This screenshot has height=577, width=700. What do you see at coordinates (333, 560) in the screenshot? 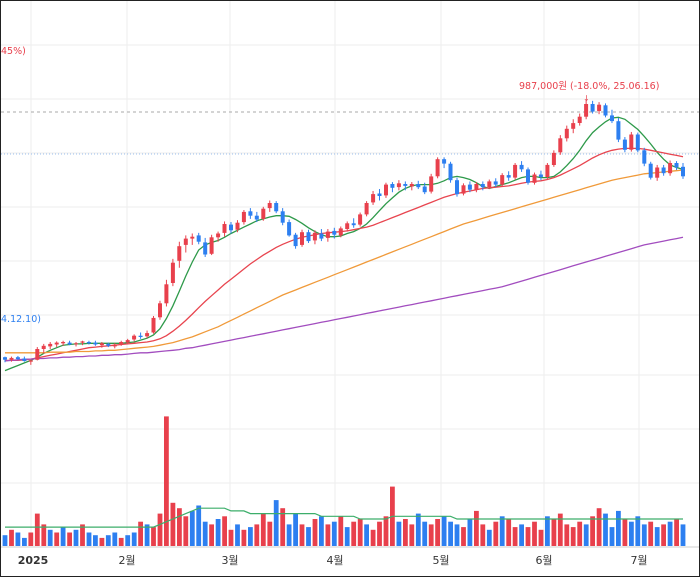
I see `x-axis-ticks: 2025 2월 3월 4월 5월 6월 7월` at bounding box center [333, 560].